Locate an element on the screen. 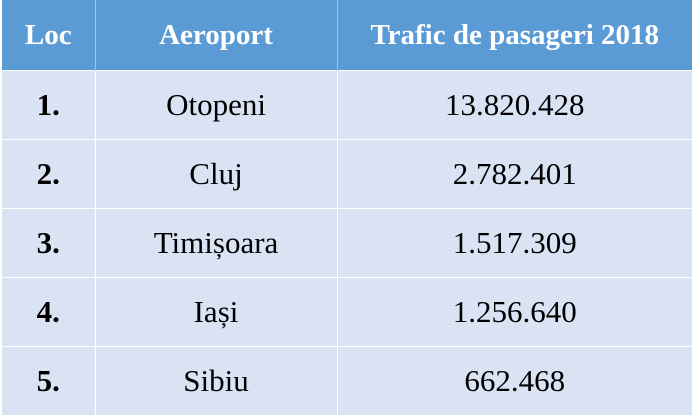 This screenshot has height=420, width=700. traffic-cell: 662.468 is located at coordinates (514, 380).